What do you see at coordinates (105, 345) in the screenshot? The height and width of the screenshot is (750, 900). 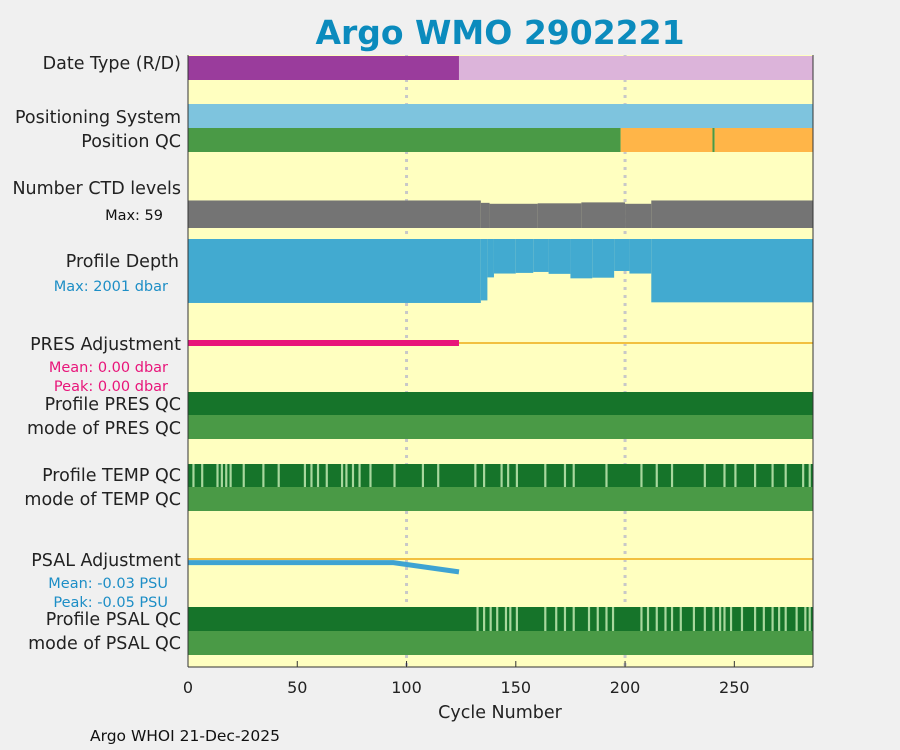 I see `label-pres-adjustment: PRES Adjustment` at bounding box center [105, 345].